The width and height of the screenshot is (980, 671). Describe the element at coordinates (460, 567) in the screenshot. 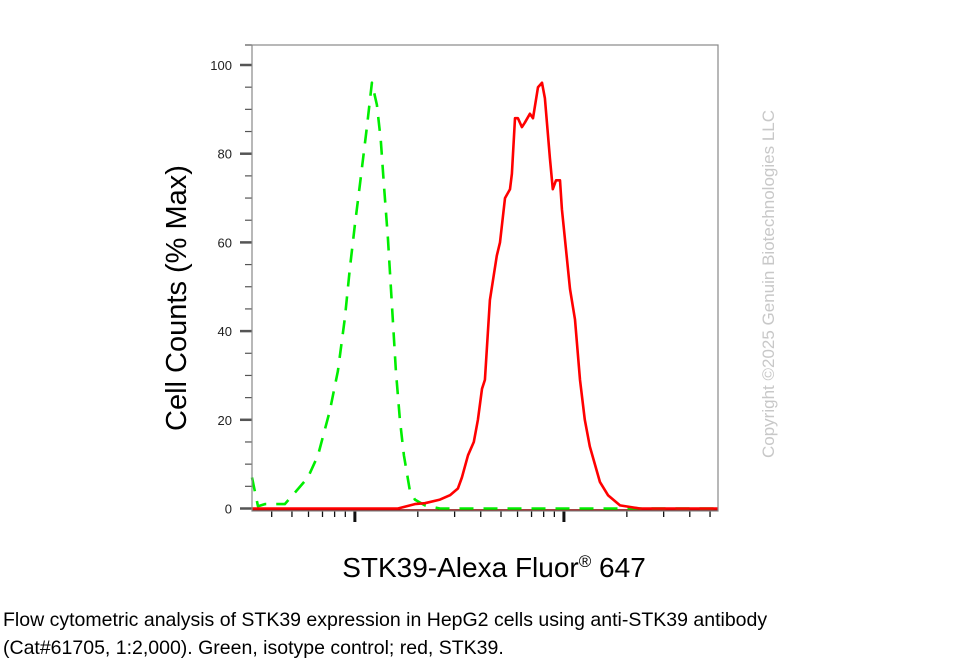

I see `x-axis-label-main: STK39-Alexa Fluor` at that location.